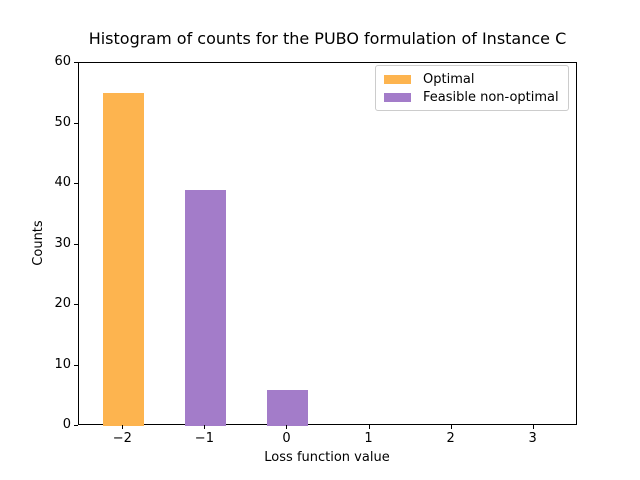 This screenshot has height=480, width=640. I want to click on x-axis-label: Loss function value, so click(327, 457).